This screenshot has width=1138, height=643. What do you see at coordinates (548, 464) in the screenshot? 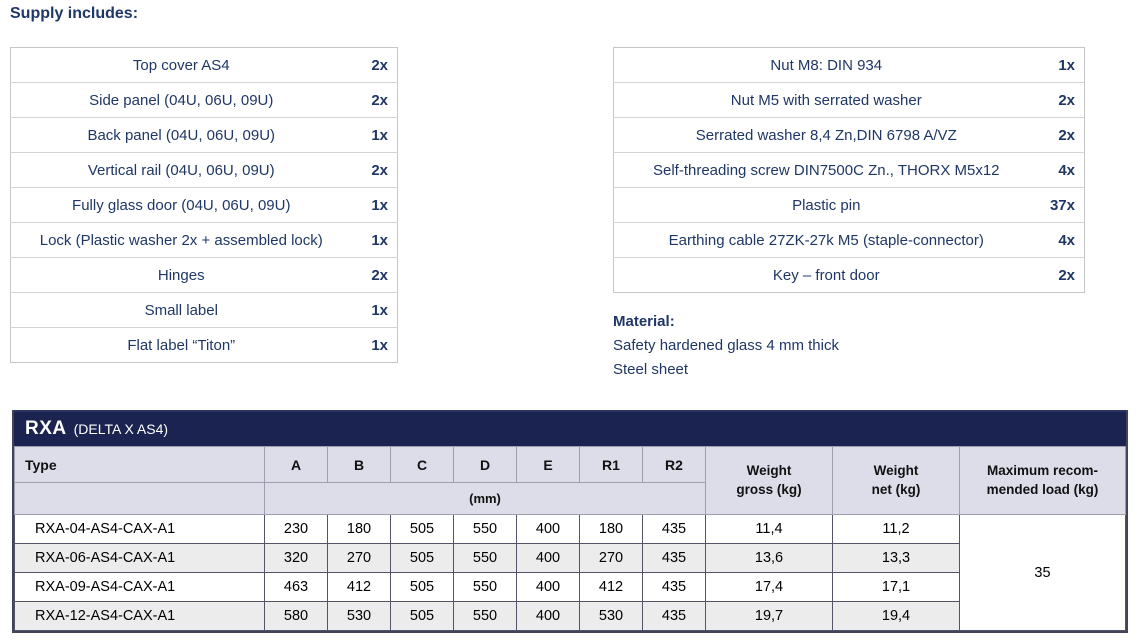
I see `rxa-dim-header: E` at bounding box center [548, 464].